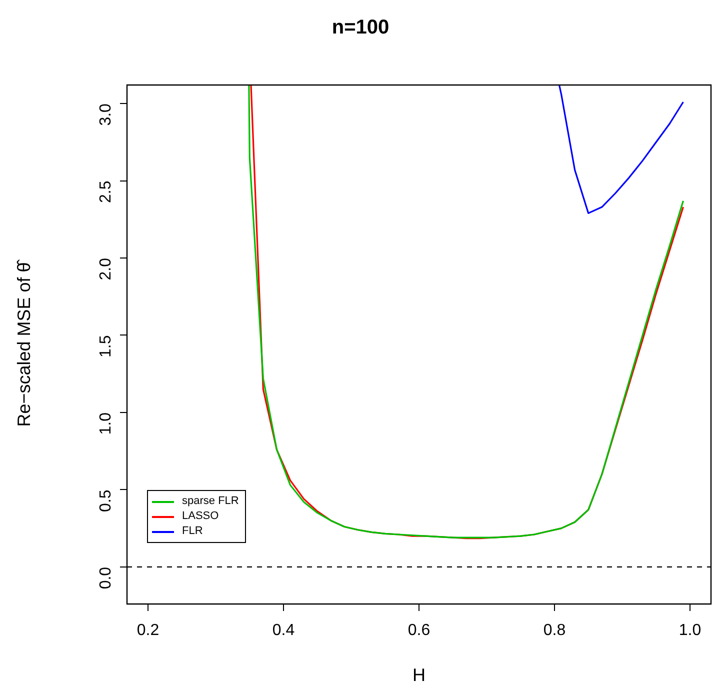  What do you see at coordinates (361, 27) in the screenshot?
I see `chart-title: n=100` at bounding box center [361, 27].